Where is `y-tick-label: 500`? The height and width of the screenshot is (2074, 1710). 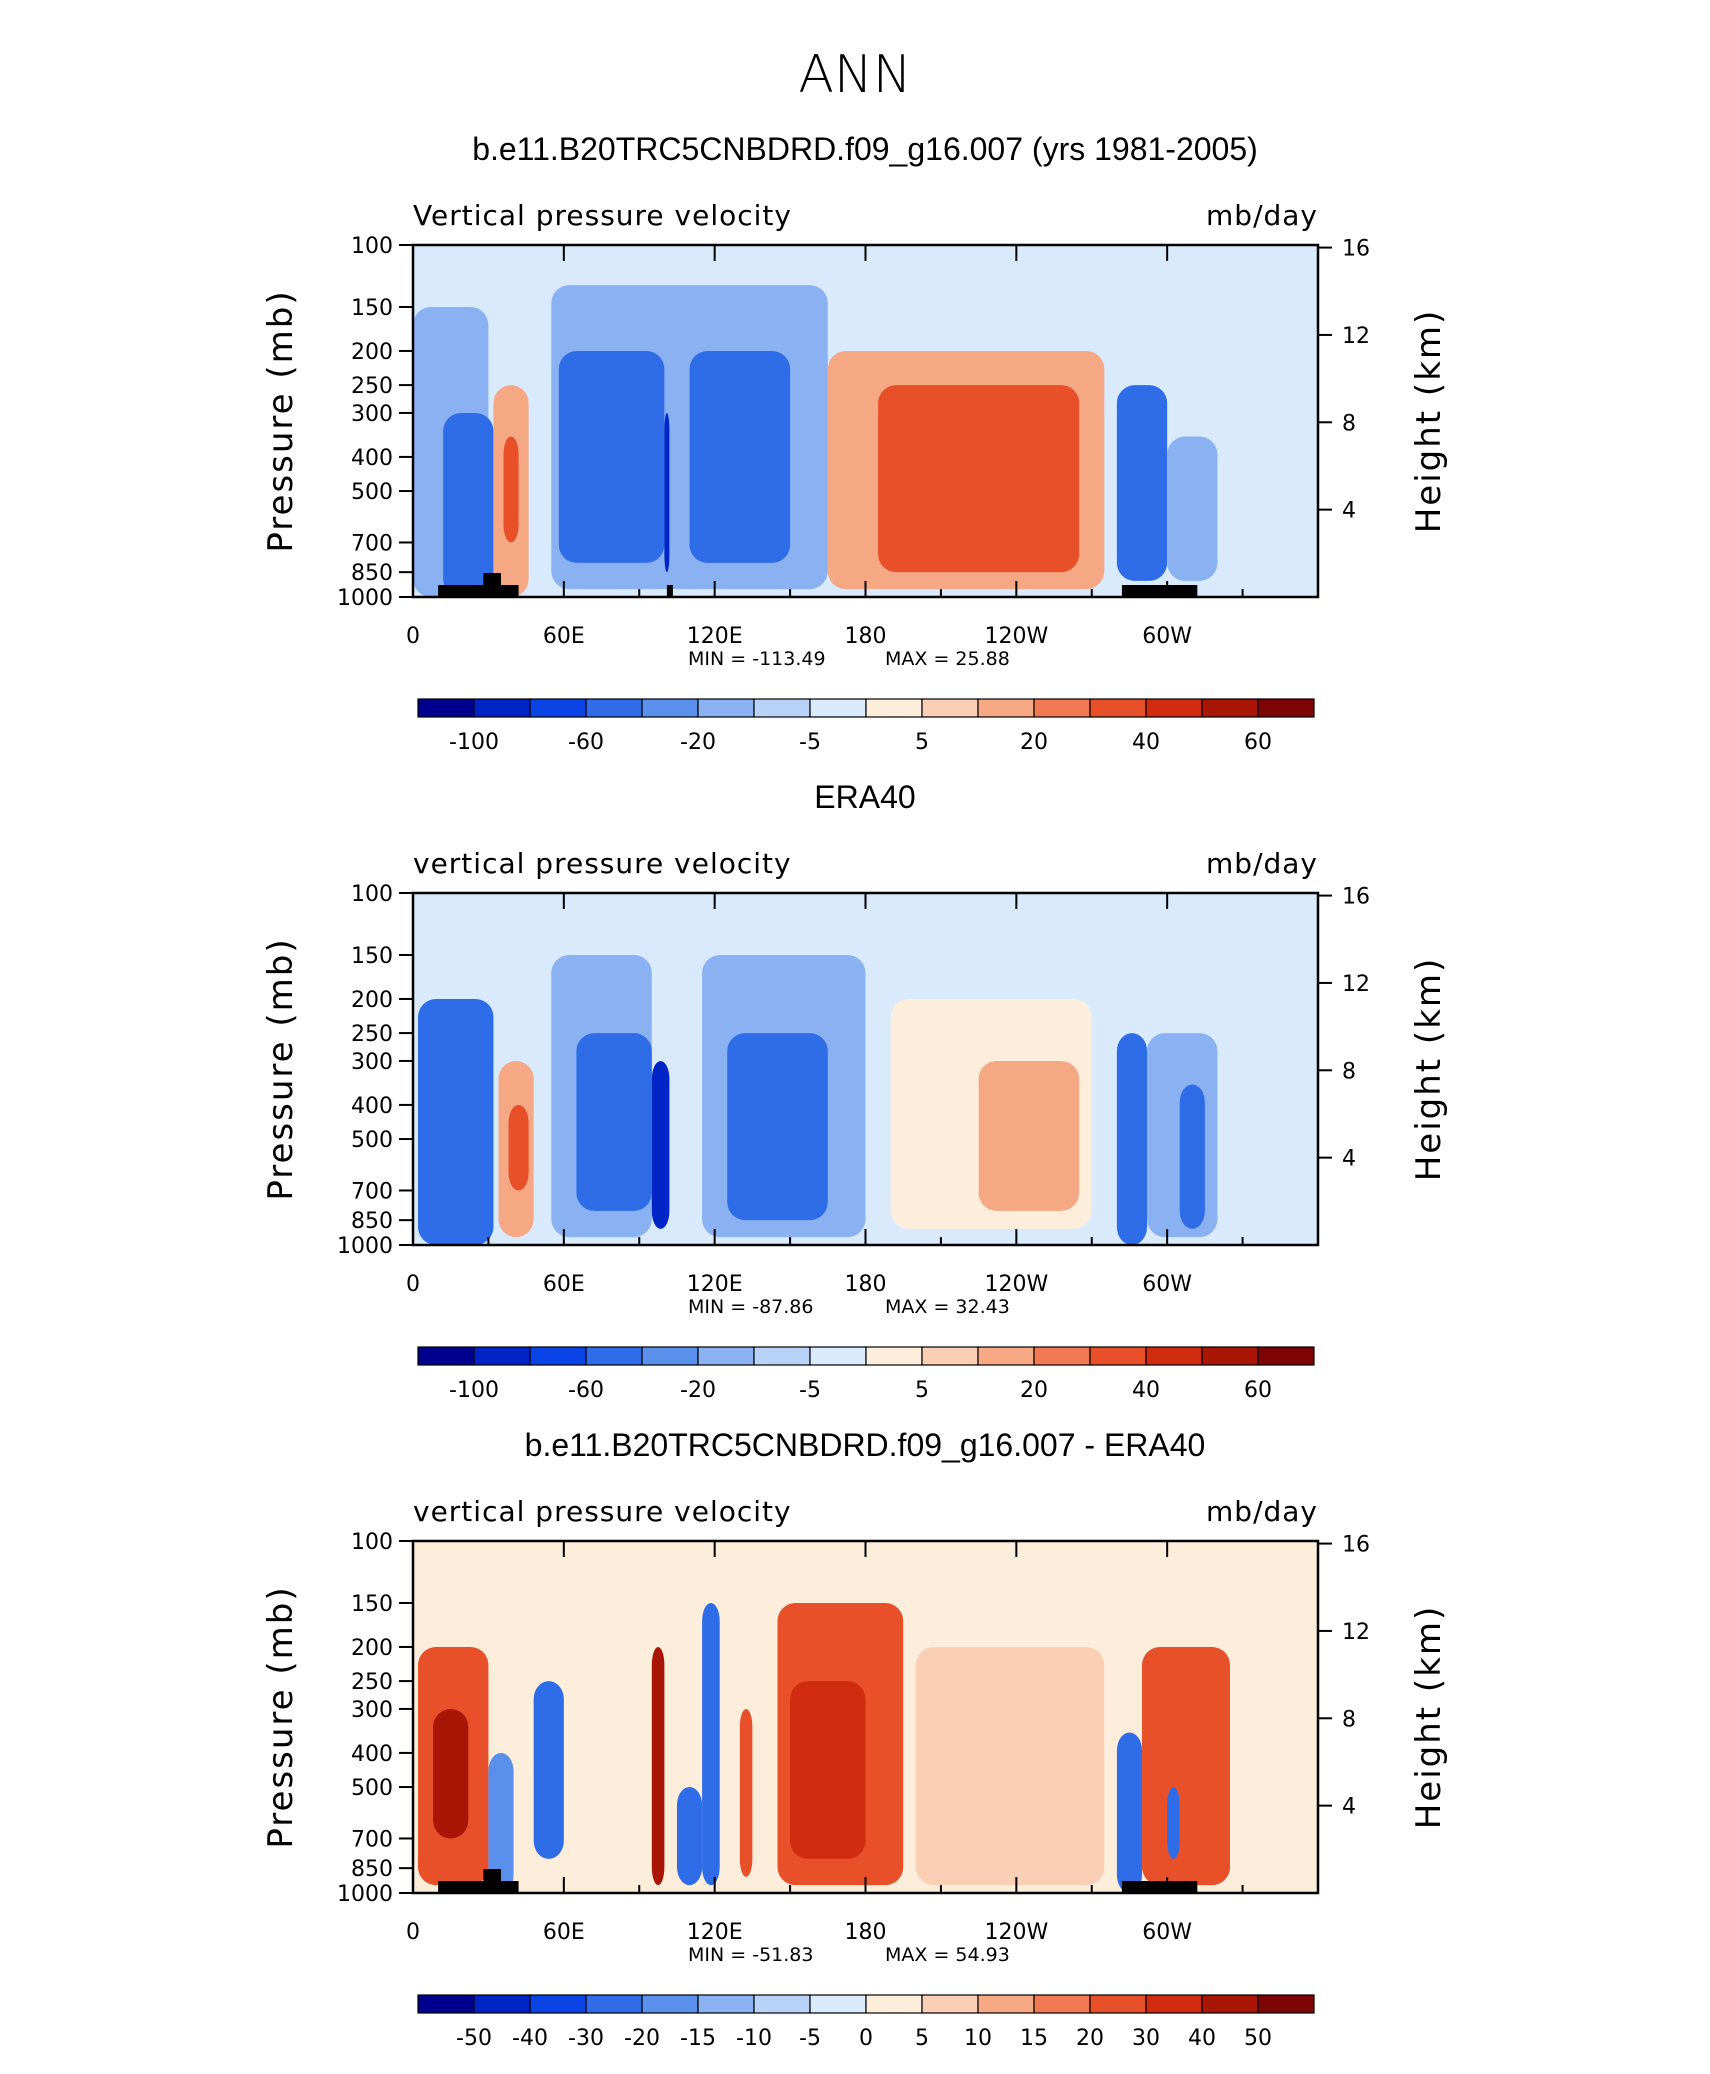
y-tick-label: 500 is located at coordinates (372, 1140).